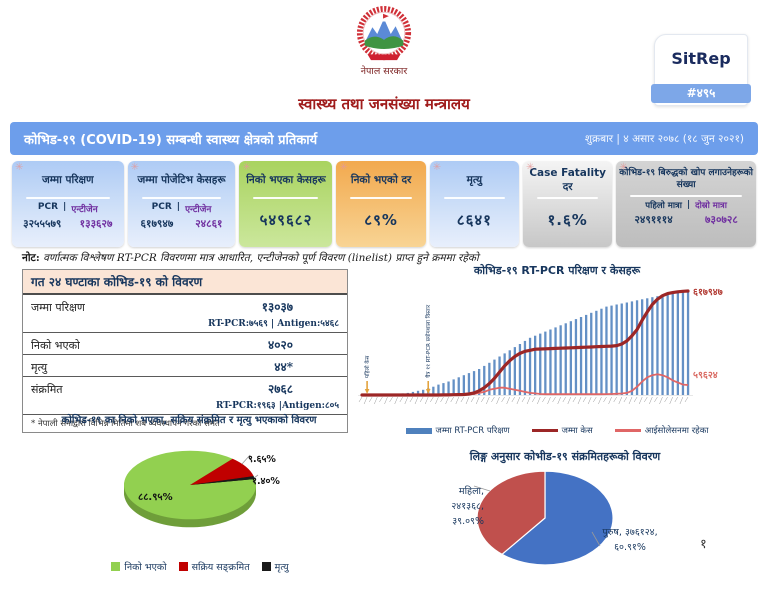 The image size is (768, 593). I want to click on page-number: १, so click(703, 544).